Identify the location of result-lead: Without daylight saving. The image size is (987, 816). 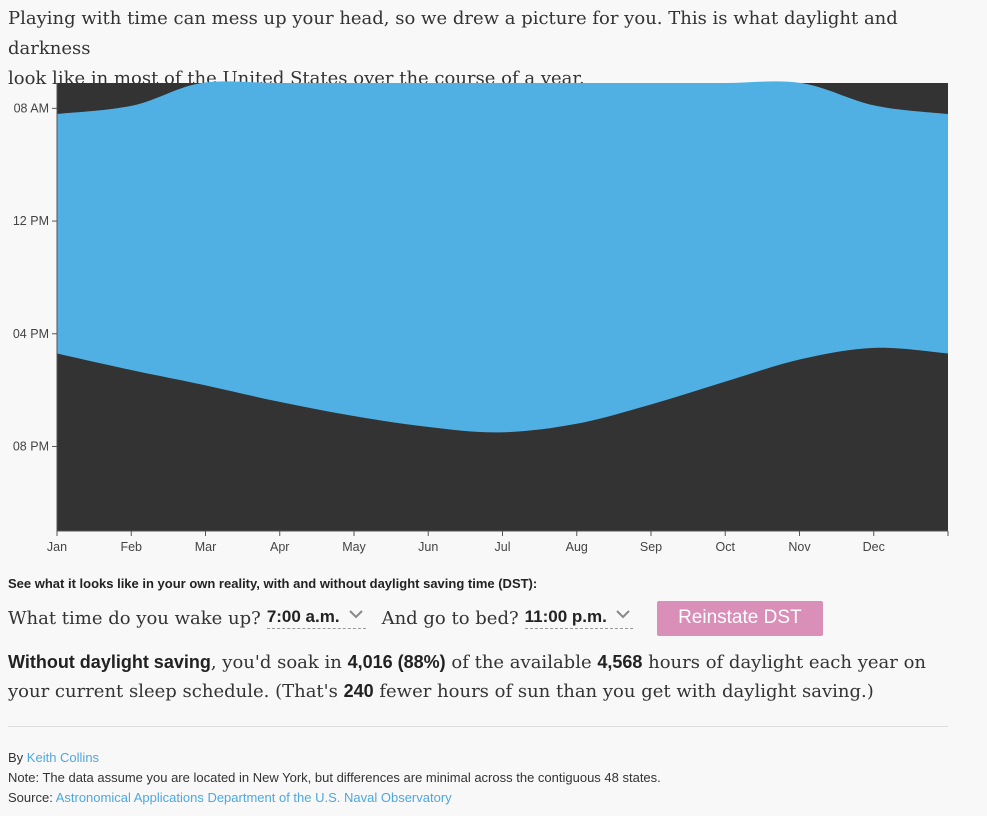
(109, 662).